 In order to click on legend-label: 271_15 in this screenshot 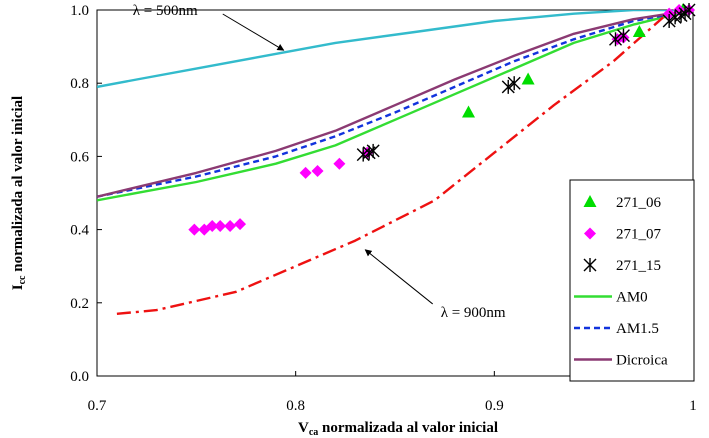, I will do `click(638, 266)`.